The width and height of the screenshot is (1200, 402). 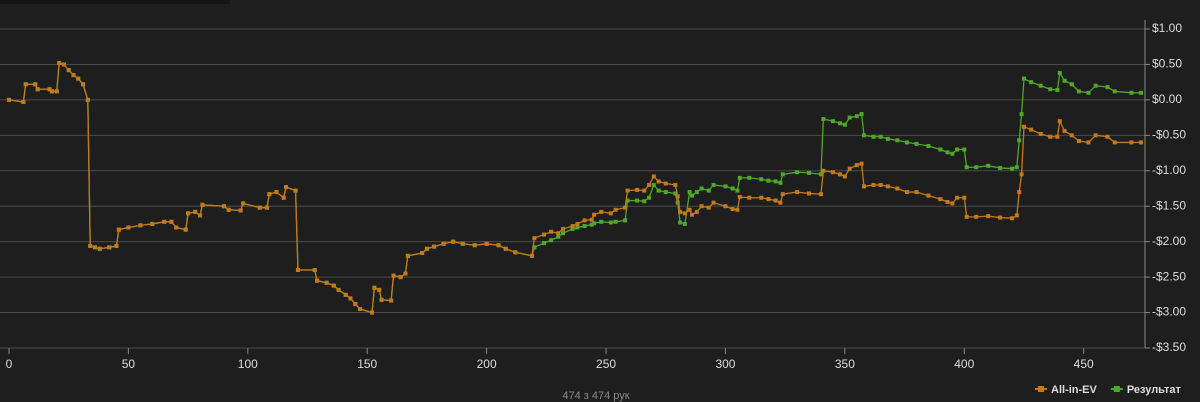 What do you see at coordinates (1074, 390) in the screenshot?
I see `legend-label: All-in-EV` at bounding box center [1074, 390].